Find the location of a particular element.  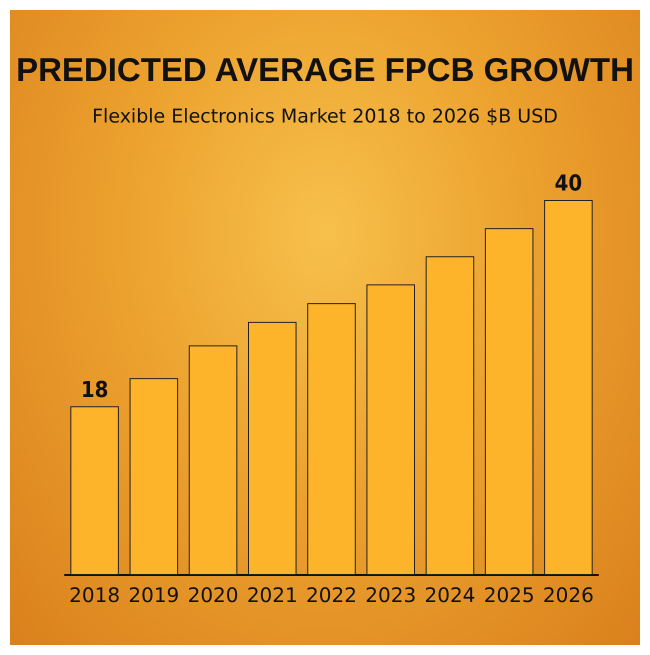

data-label: 40 is located at coordinates (568, 184).